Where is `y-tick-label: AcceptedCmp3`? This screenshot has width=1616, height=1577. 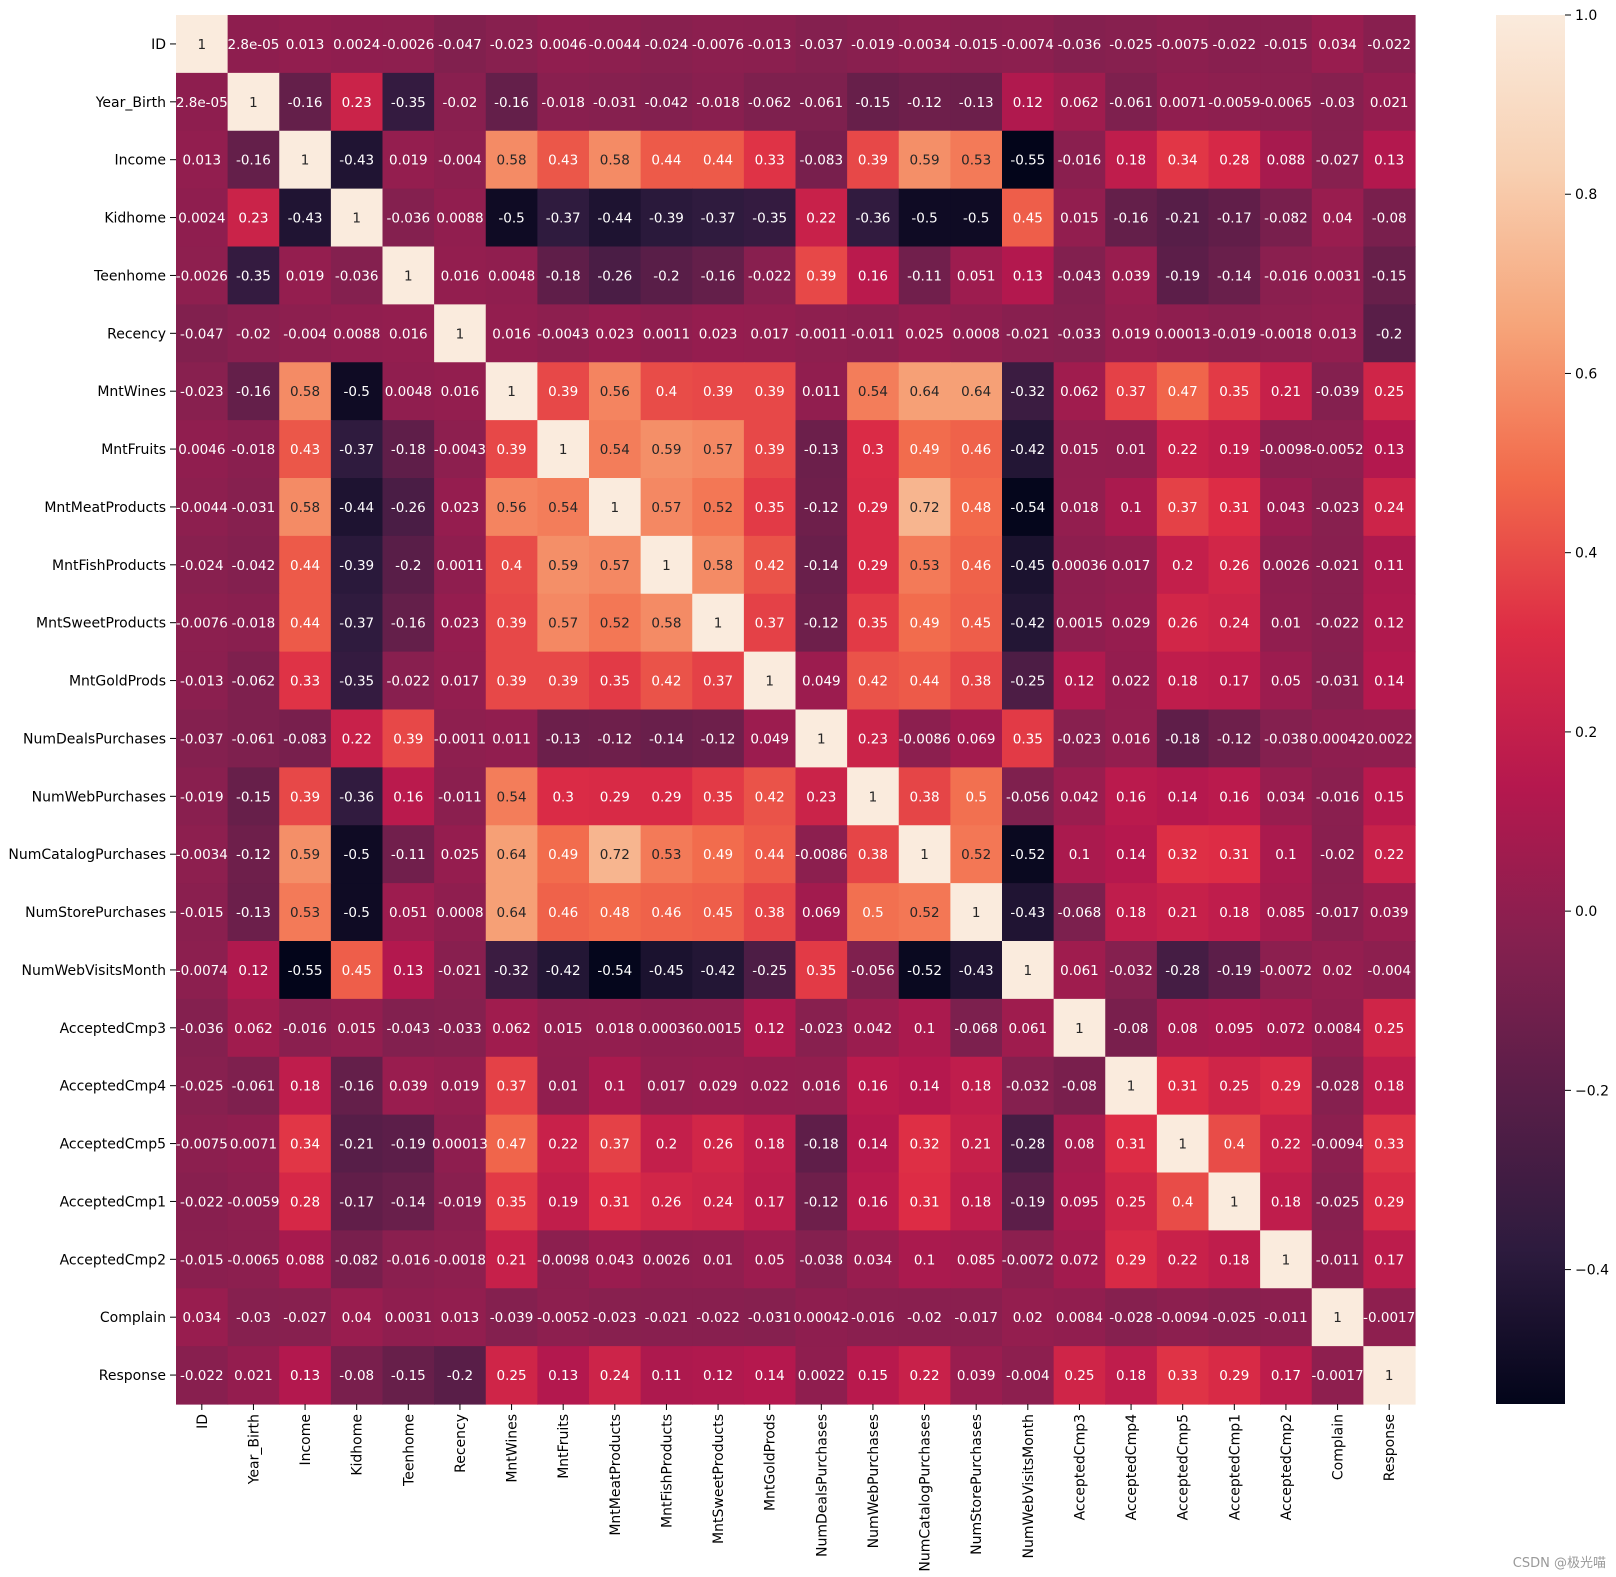 y-tick-label: AcceptedCmp3 is located at coordinates (113, 1029).